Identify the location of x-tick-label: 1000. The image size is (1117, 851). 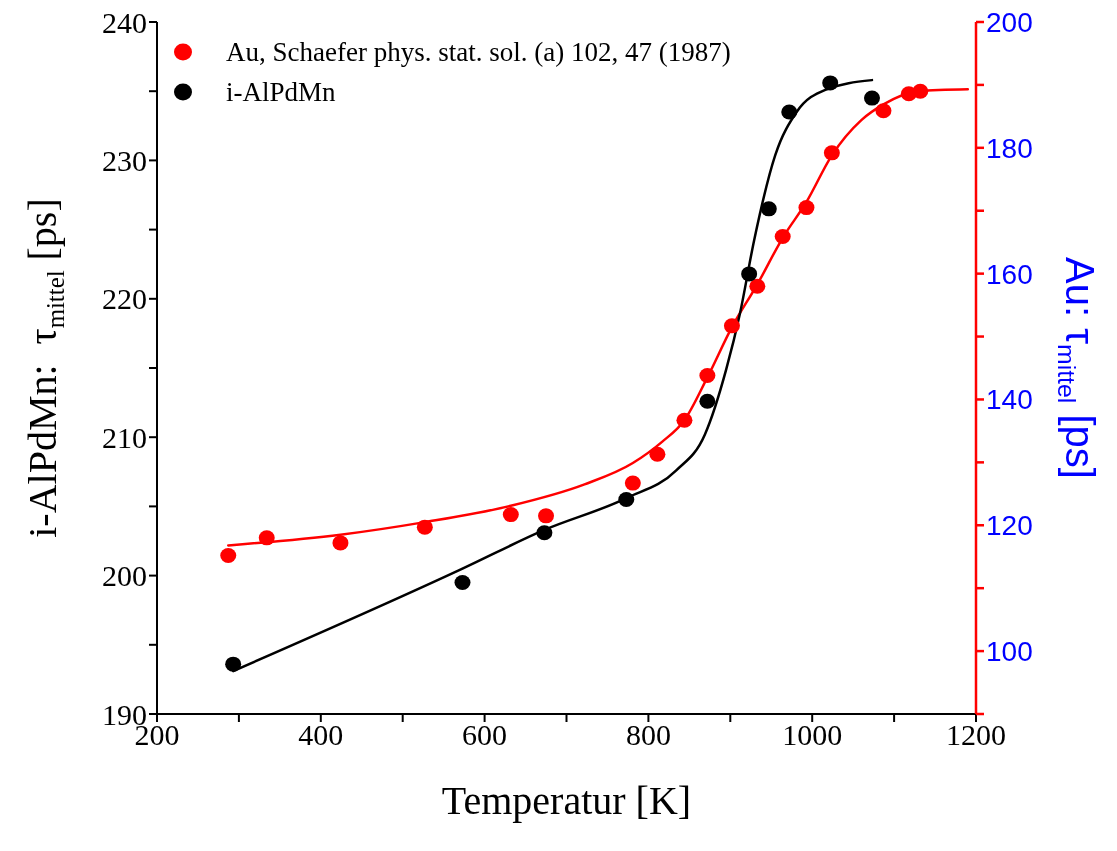
(812, 735).